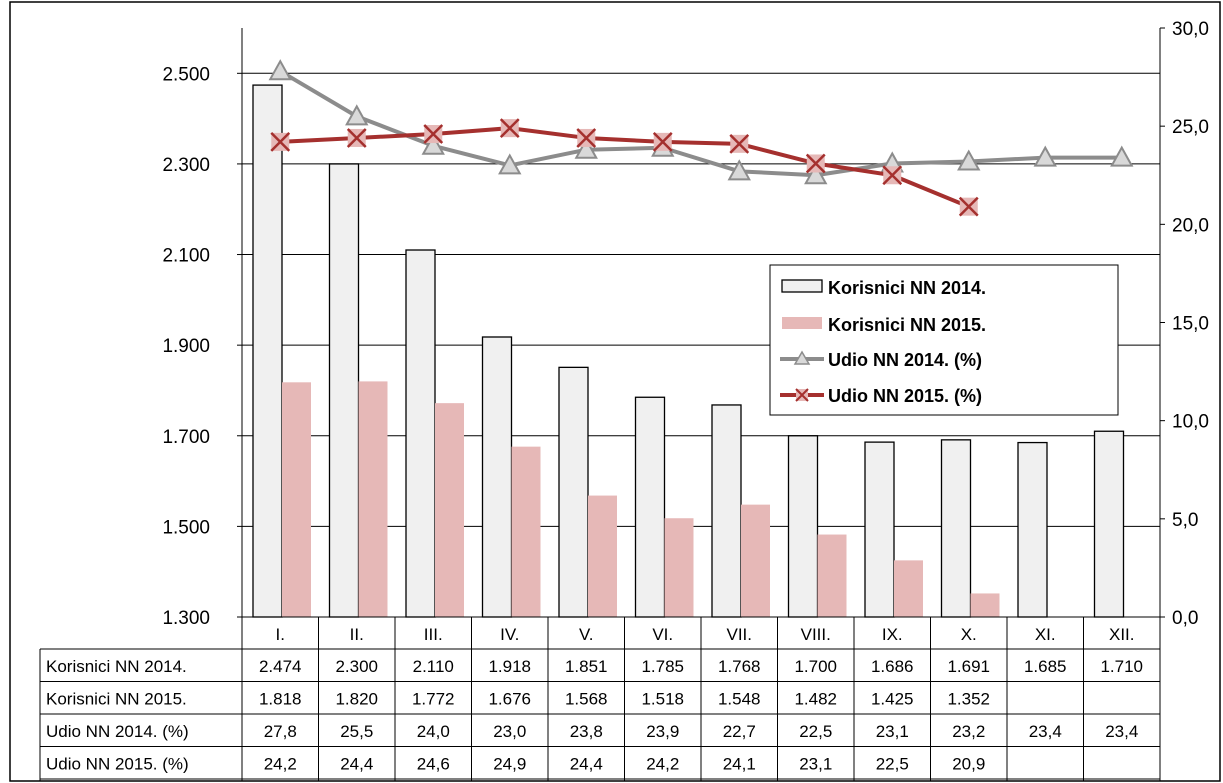 The width and height of the screenshot is (1223, 783). I want to click on table-cell-value: 1.851, so click(586, 666).